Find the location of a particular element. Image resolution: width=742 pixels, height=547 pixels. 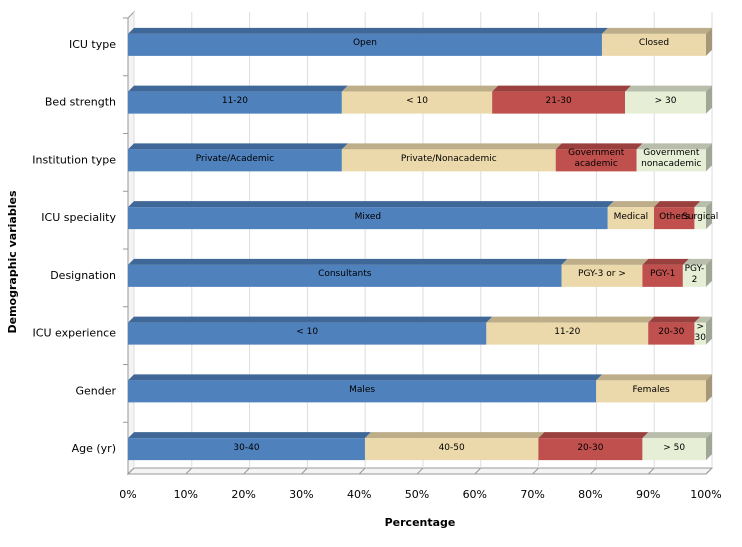

x-tick-label: 0% is located at coordinates (127, 494).